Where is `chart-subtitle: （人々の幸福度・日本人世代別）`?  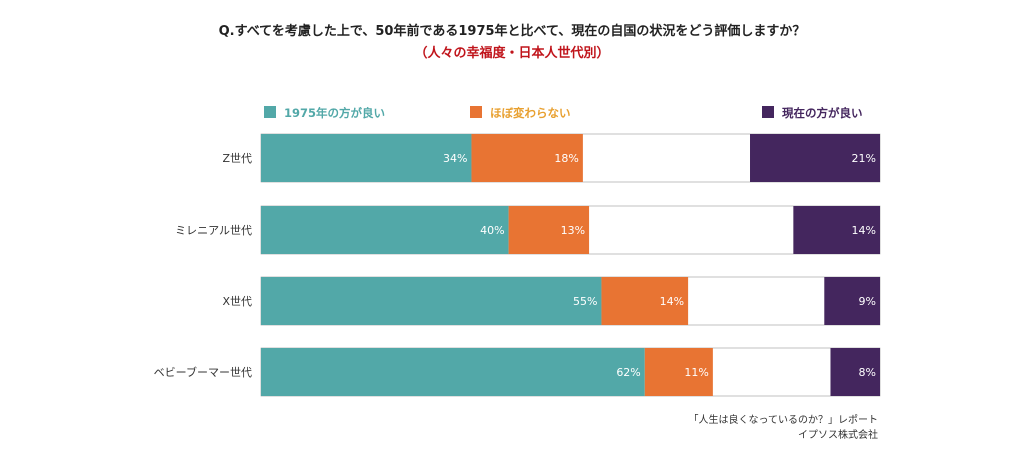
chart-subtitle: （人々の幸福度・日本人世代別） is located at coordinates (512, 53).